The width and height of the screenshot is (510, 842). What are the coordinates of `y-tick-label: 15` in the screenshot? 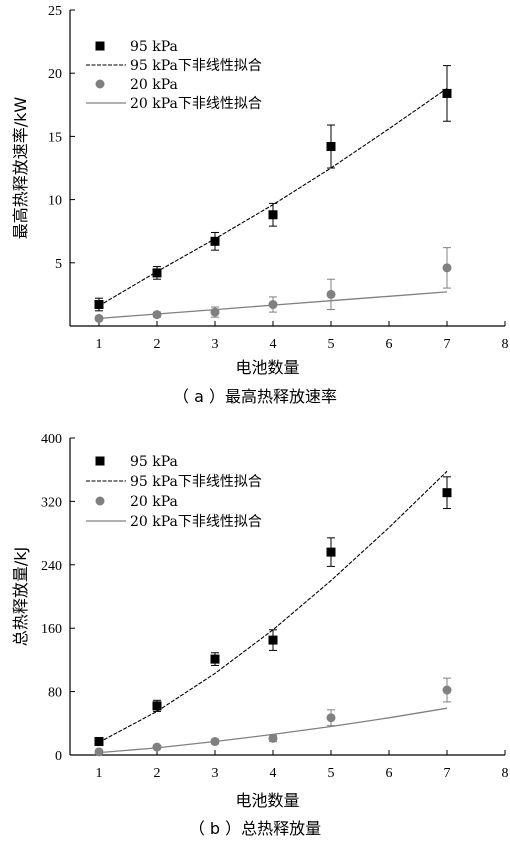 It's located at (55, 137).